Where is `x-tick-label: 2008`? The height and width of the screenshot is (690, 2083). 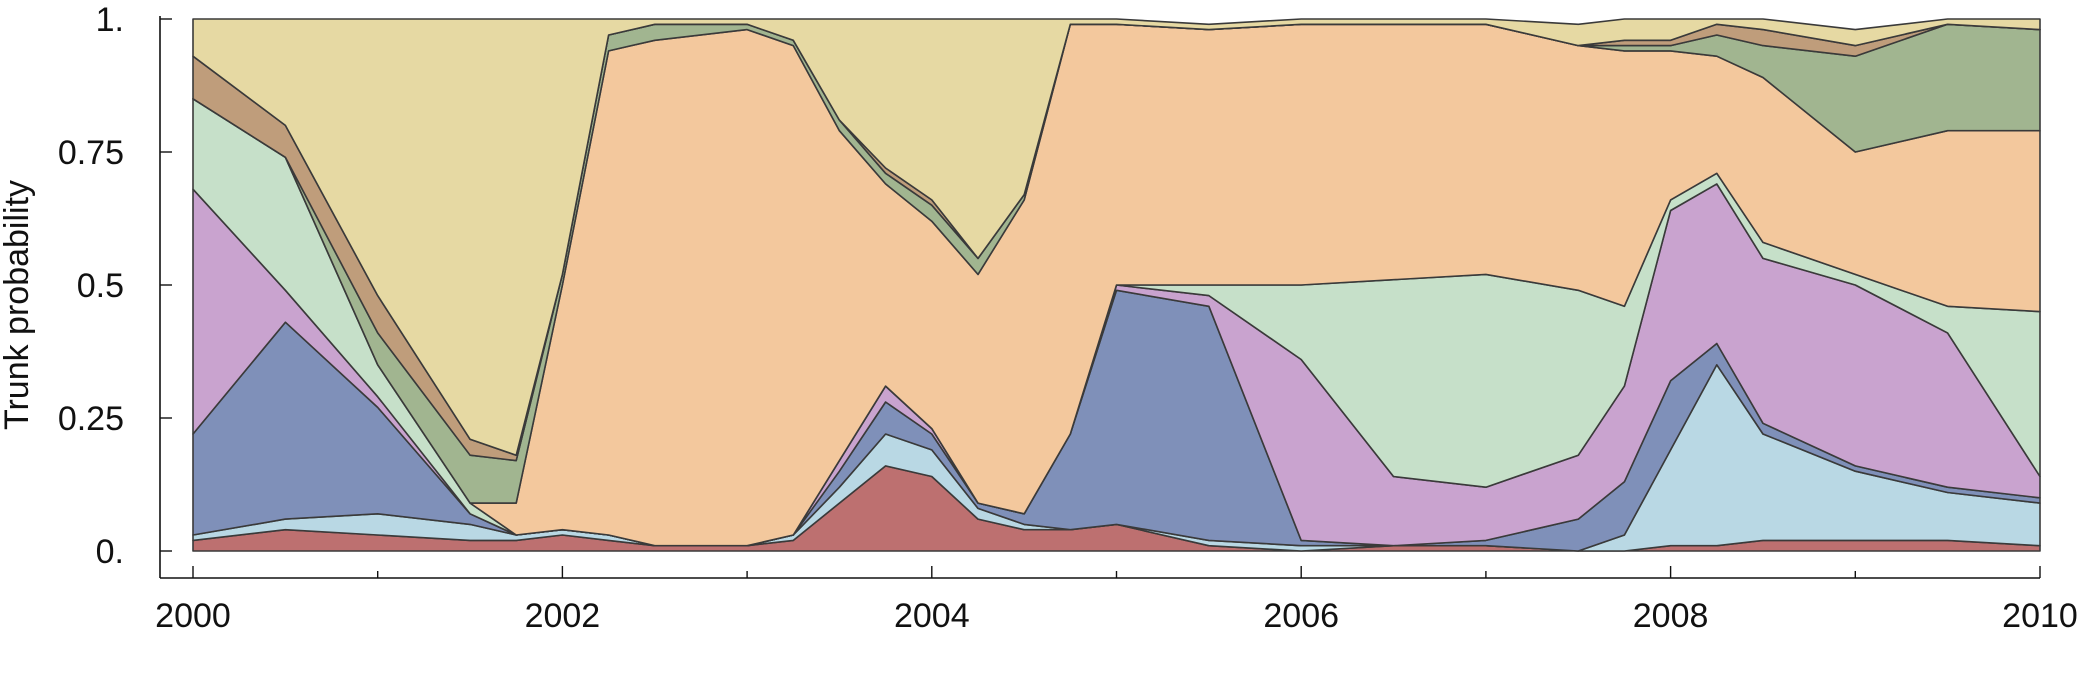 x-tick-label: 2008 is located at coordinates (1671, 616).